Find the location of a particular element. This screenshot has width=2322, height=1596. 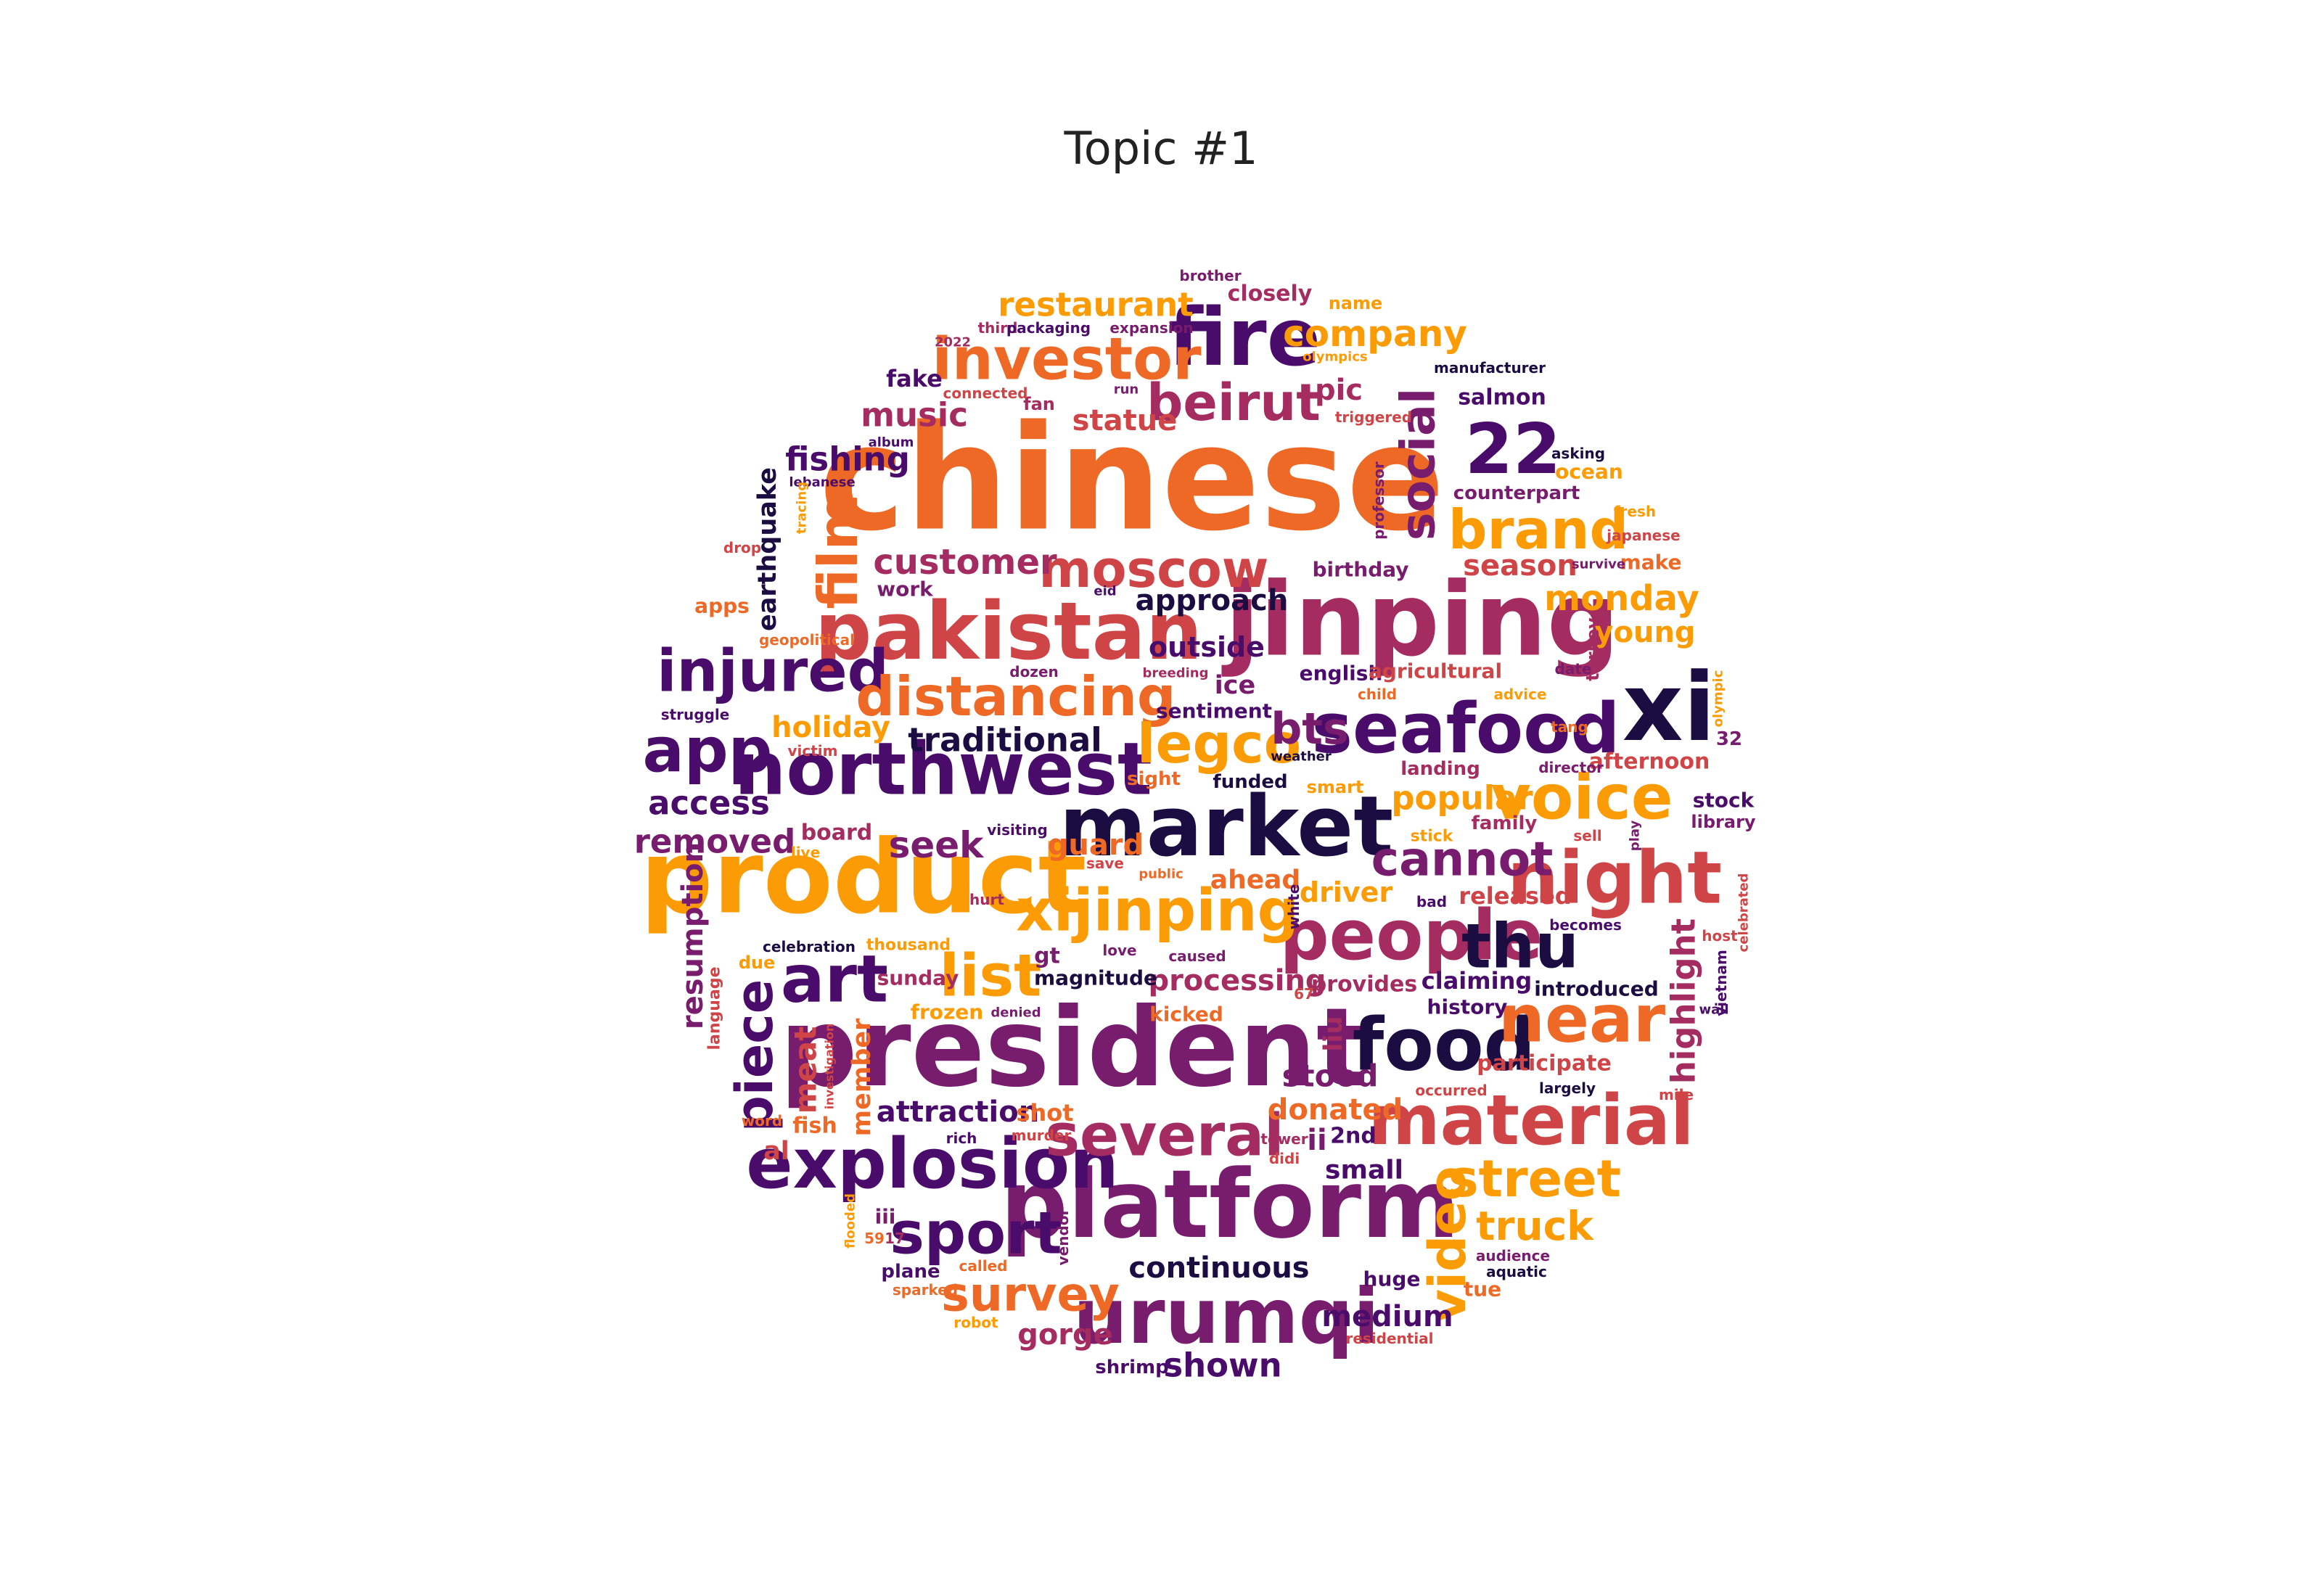

word-live: live is located at coordinates (805, 852).